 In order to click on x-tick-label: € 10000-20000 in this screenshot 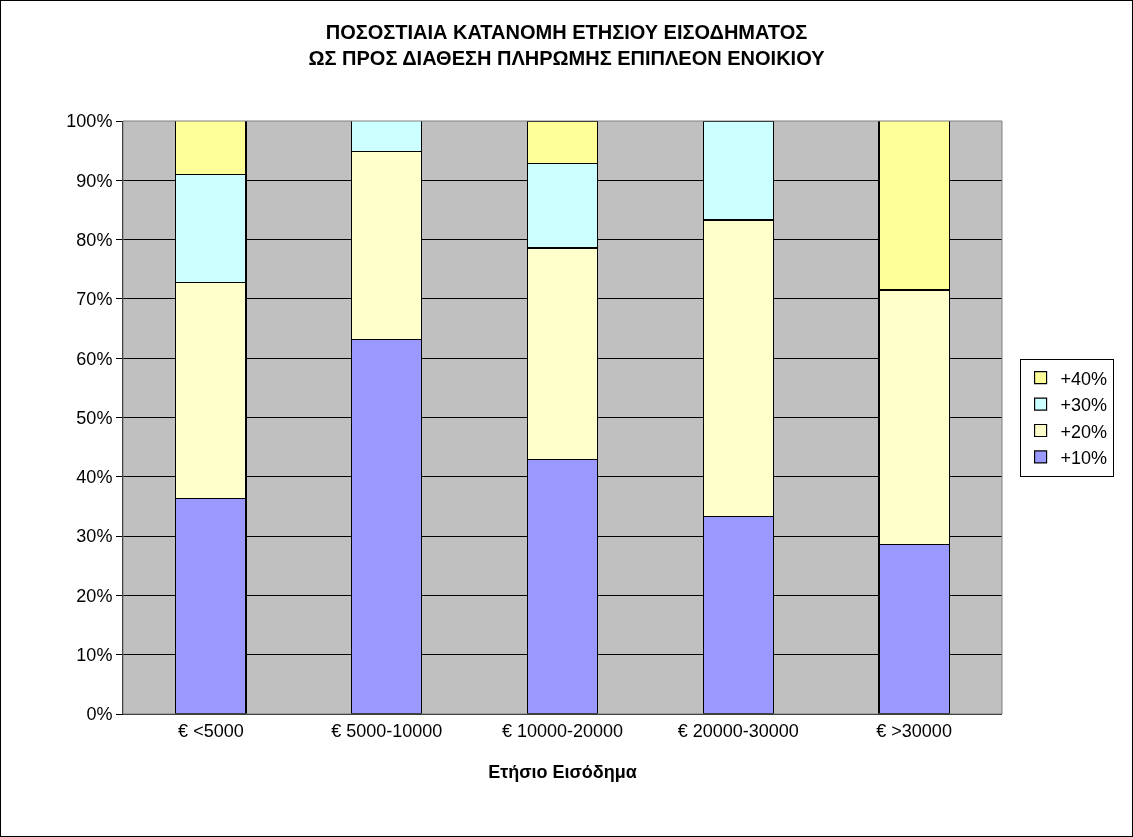, I will do `click(562, 730)`.